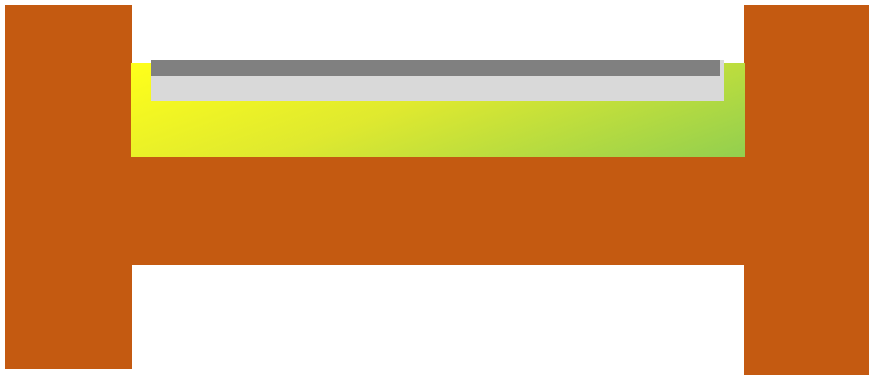  Describe the element at coordinates (806, 190) in the screenshot. I see `right-post` at that location.